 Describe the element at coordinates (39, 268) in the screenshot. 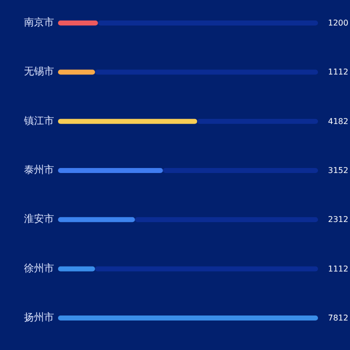

I see `y-tick-label: 徐州市` at that location.